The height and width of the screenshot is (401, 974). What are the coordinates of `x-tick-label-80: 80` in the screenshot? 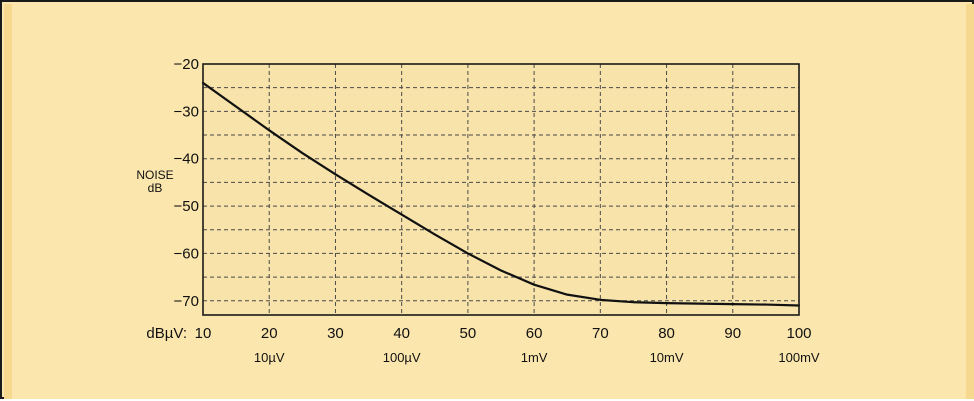 It's located at (666, 333).